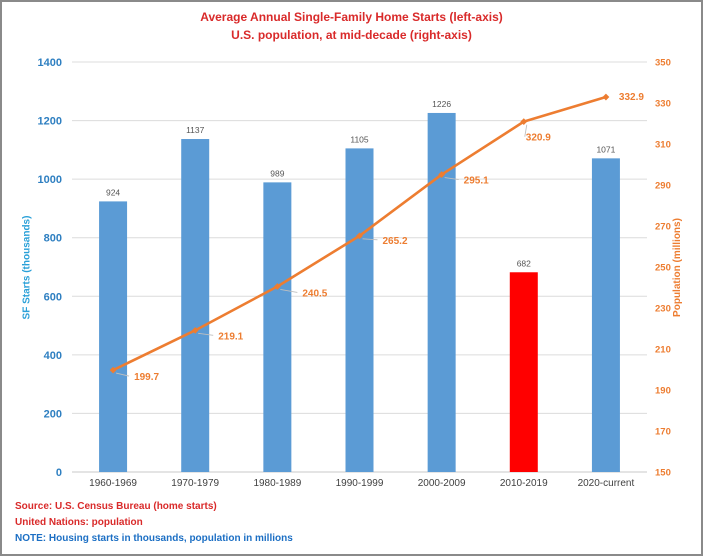  I want to click on right-axis-tick-label: 250, so click(663, 268).